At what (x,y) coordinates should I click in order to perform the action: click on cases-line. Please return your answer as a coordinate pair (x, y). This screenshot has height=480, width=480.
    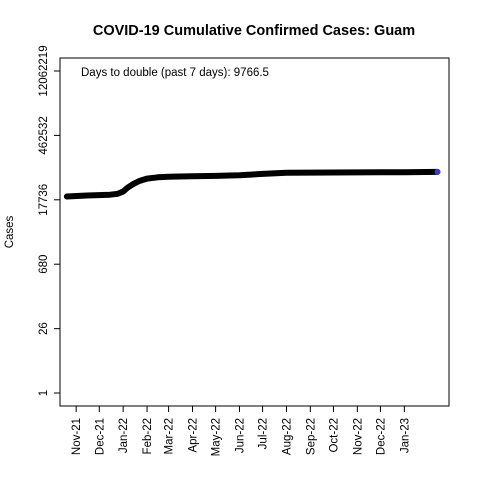
    Looking at the image, I should click on (252, 184).